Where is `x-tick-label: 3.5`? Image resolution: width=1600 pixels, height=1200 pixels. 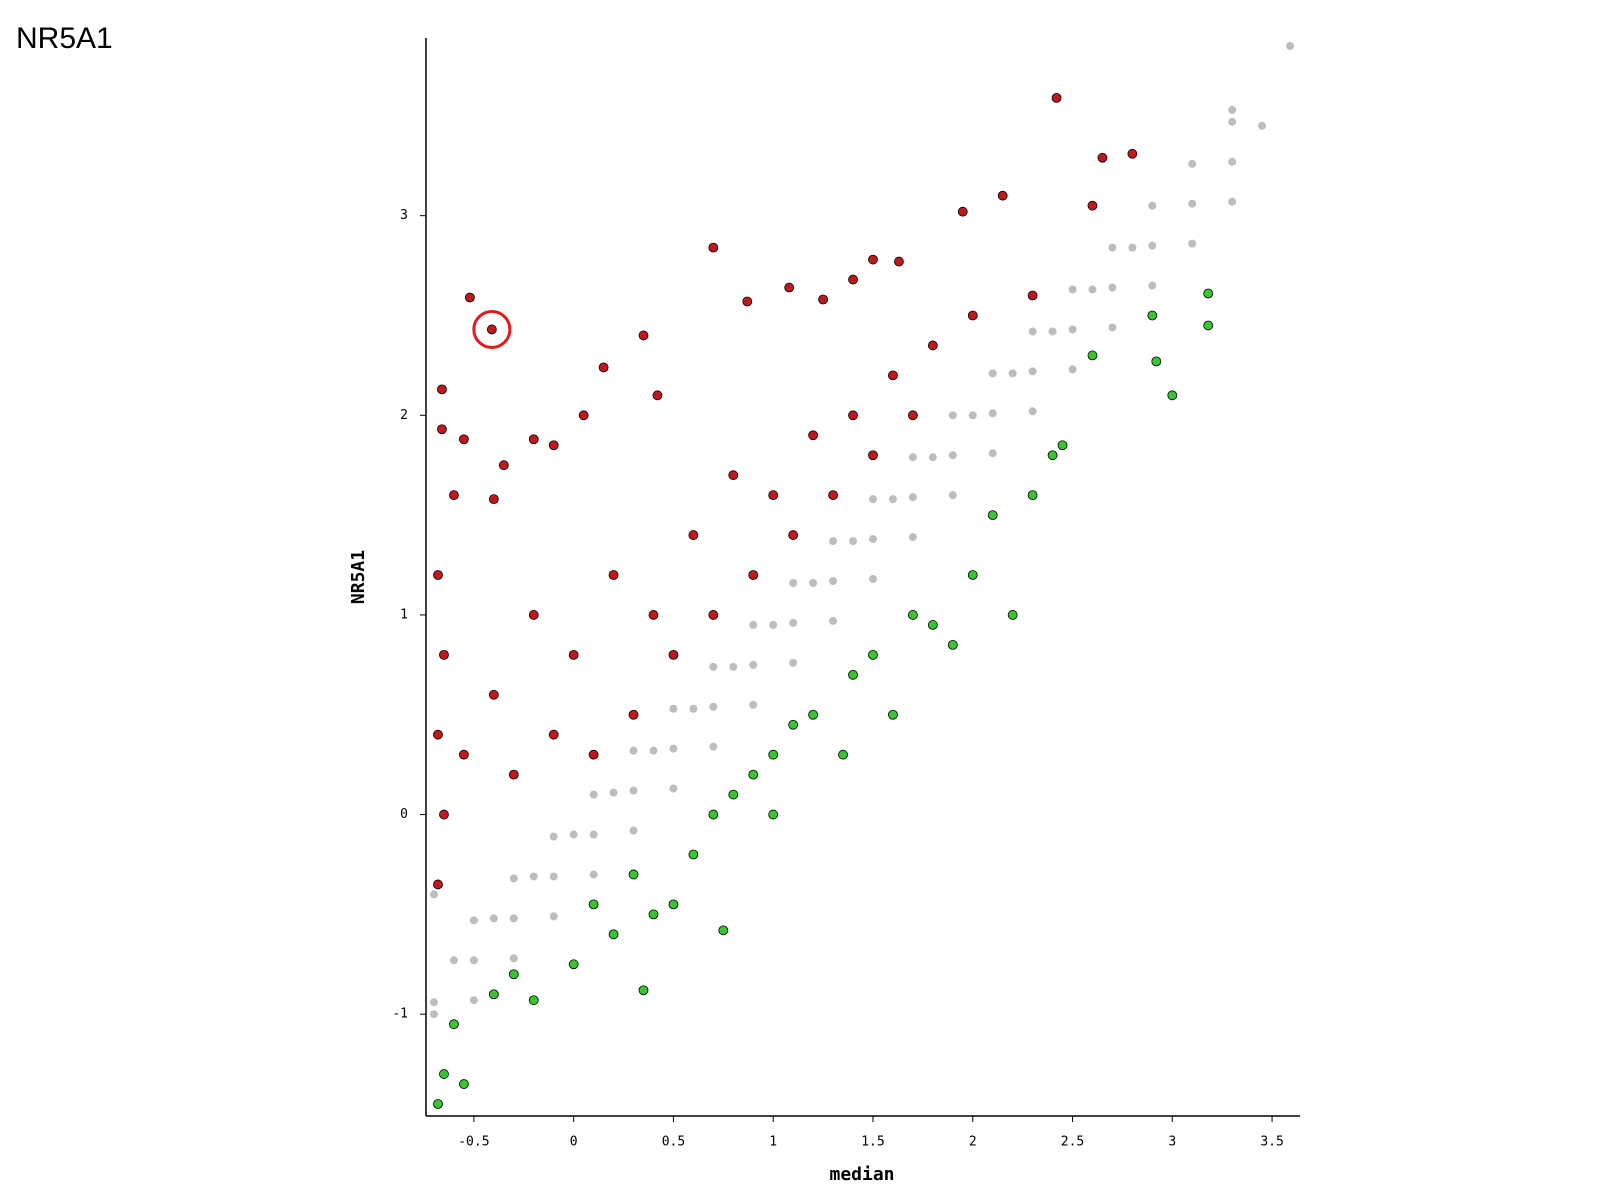
x-tick-label: 3.5 is located at coordinates (1271, 1142).